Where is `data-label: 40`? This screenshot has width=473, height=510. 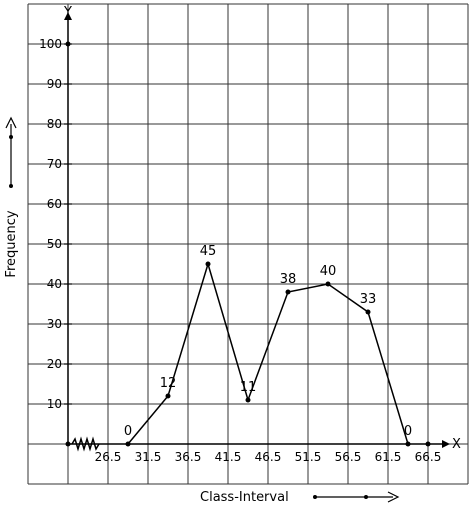 data-label: 40 is located at coordinates (328, 271).